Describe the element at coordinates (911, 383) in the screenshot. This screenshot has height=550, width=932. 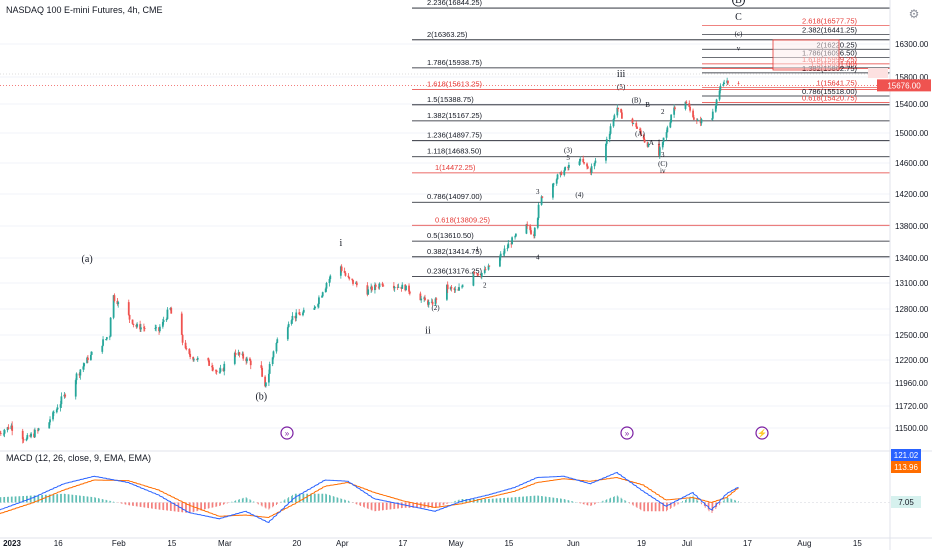
I see `price-tick-label: 11960.00` at that location.